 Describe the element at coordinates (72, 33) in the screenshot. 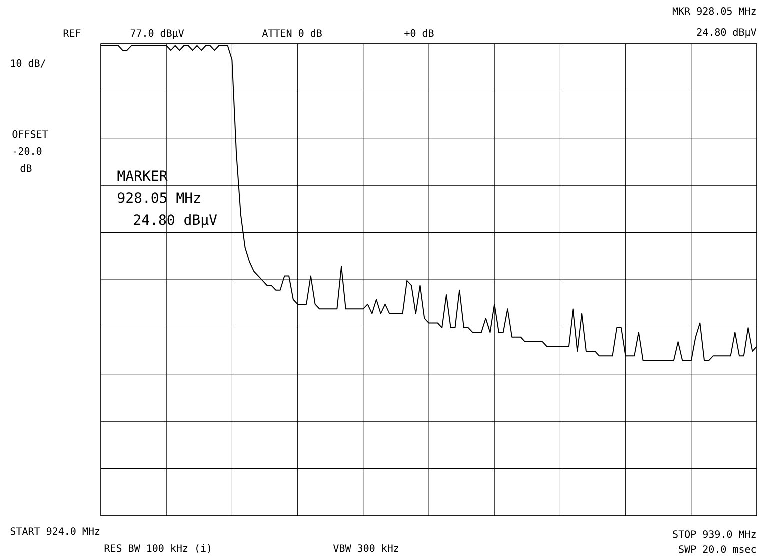

I see `text: REF` at that location.